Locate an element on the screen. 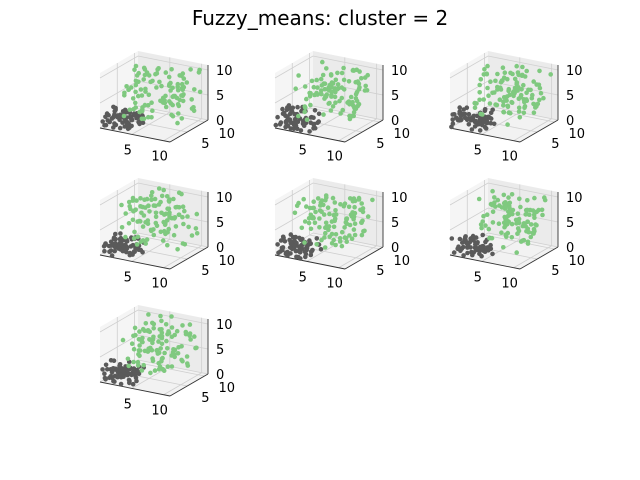  x-tick-label: 5 is located at coordinates (303, 277).